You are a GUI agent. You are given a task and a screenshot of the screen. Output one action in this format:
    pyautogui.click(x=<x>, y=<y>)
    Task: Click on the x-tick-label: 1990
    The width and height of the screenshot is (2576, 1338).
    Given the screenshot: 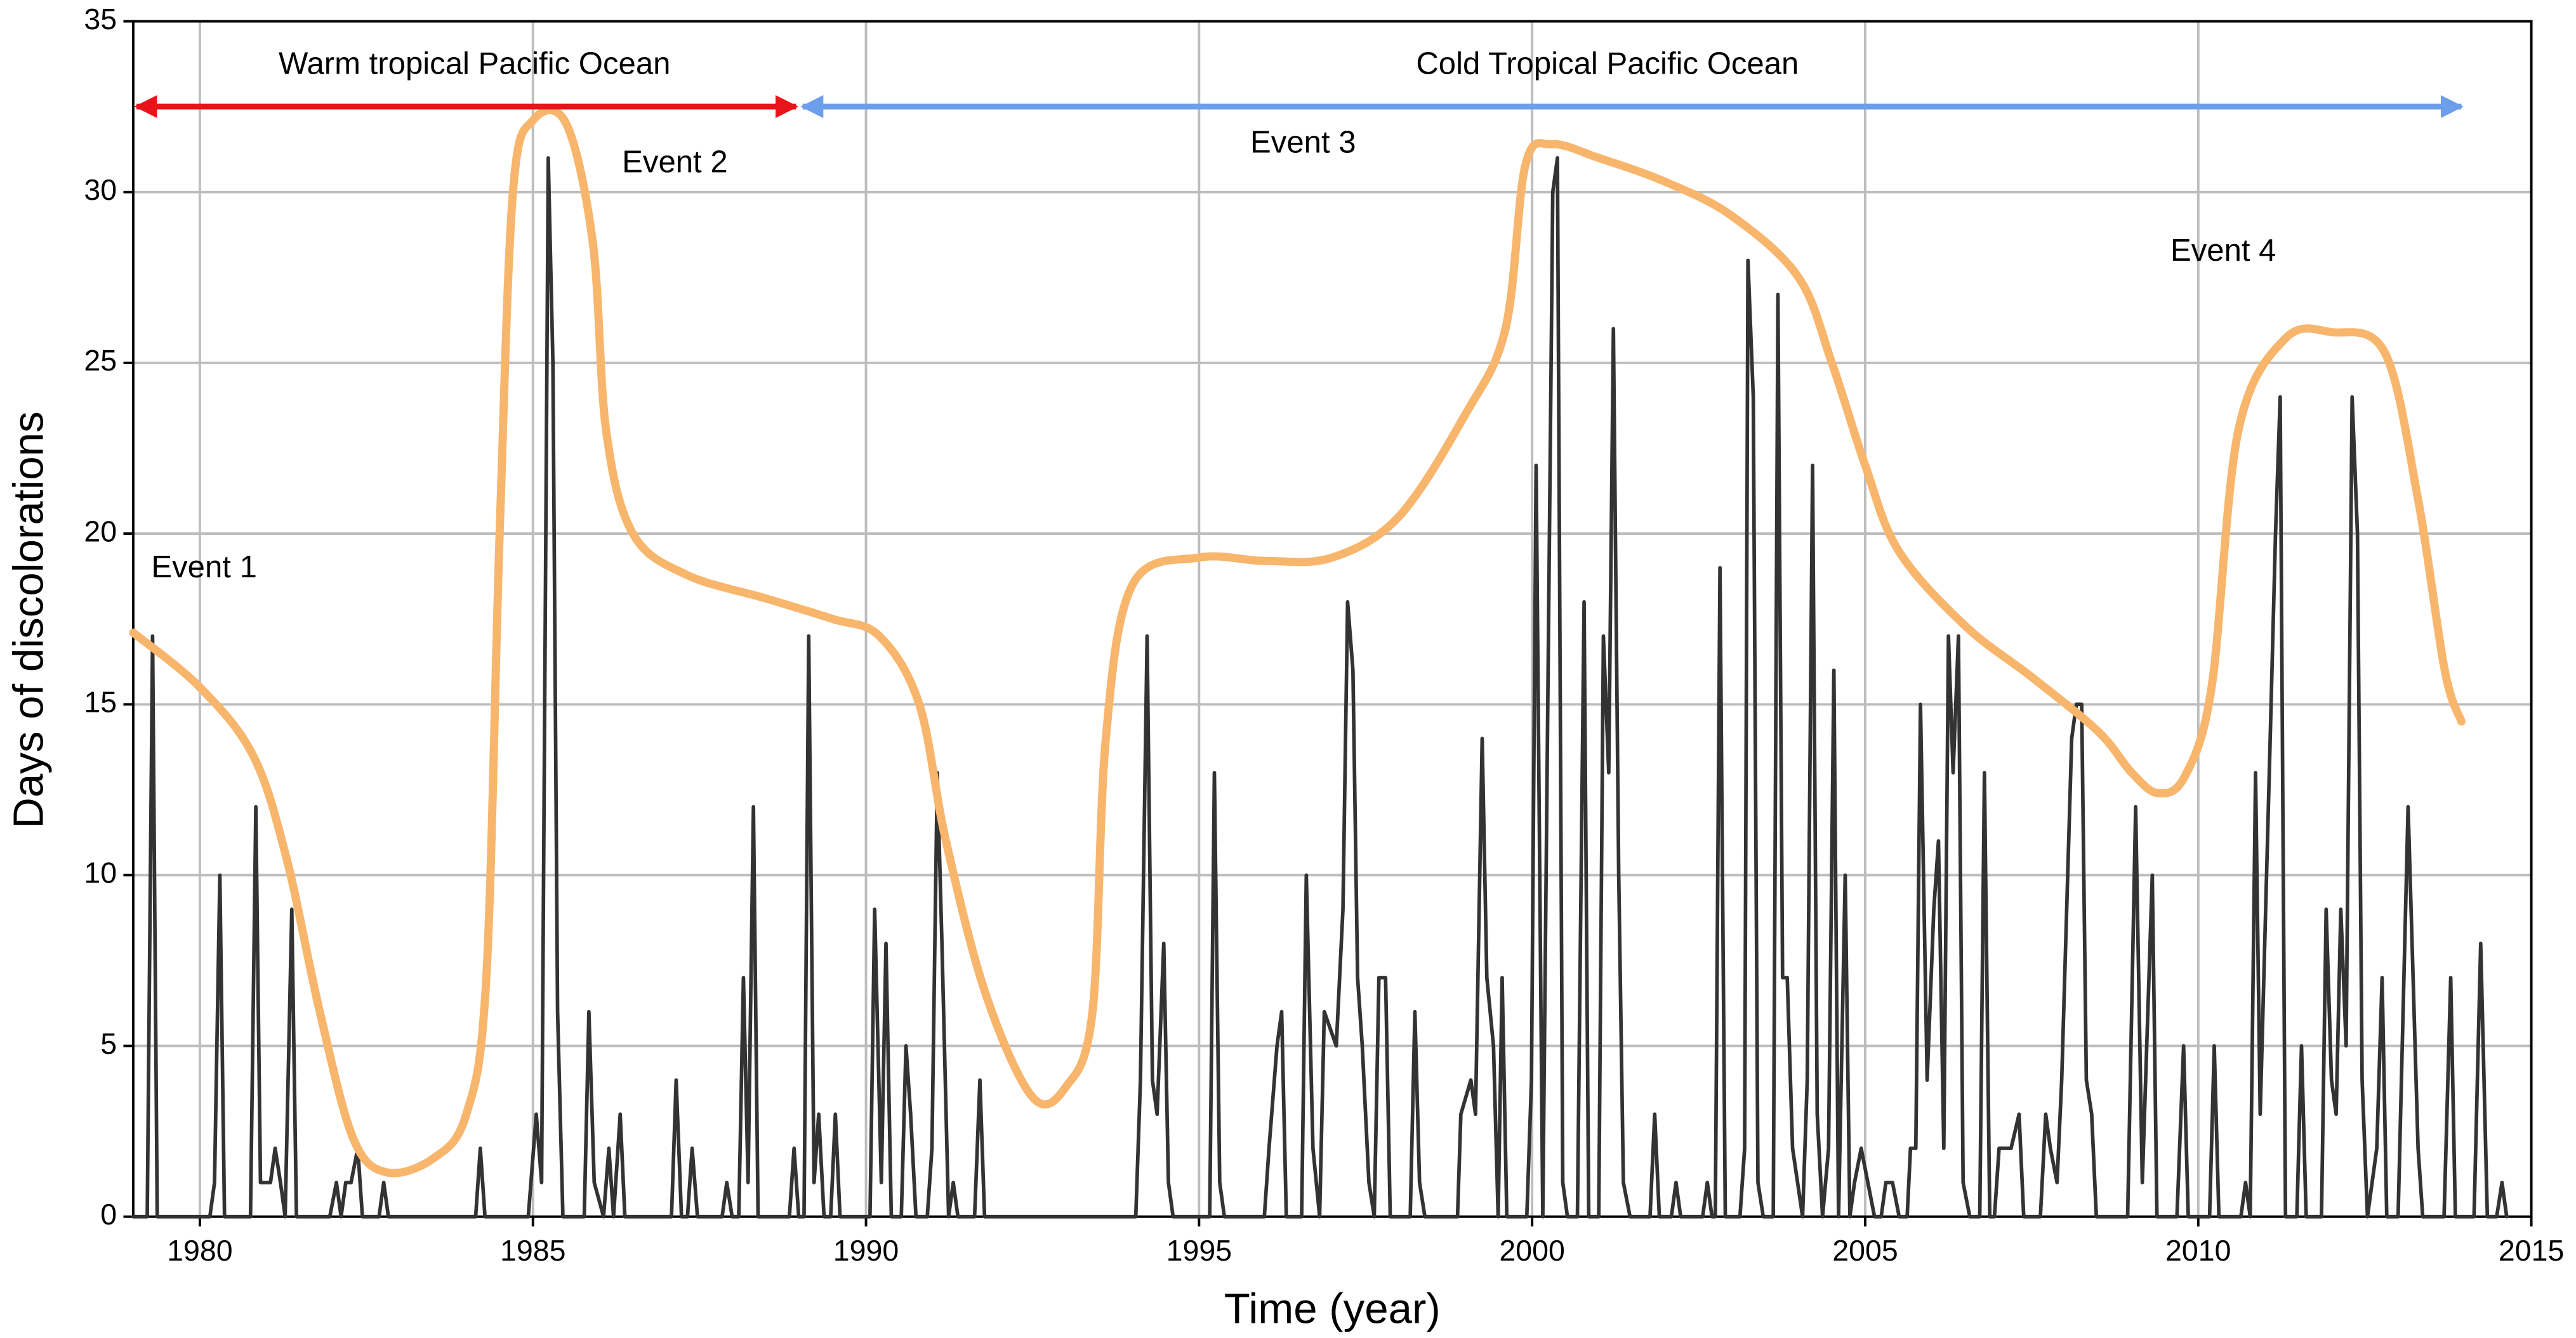 What is the action you would take?
    pyautogui.click(x=866, y=1250)
    